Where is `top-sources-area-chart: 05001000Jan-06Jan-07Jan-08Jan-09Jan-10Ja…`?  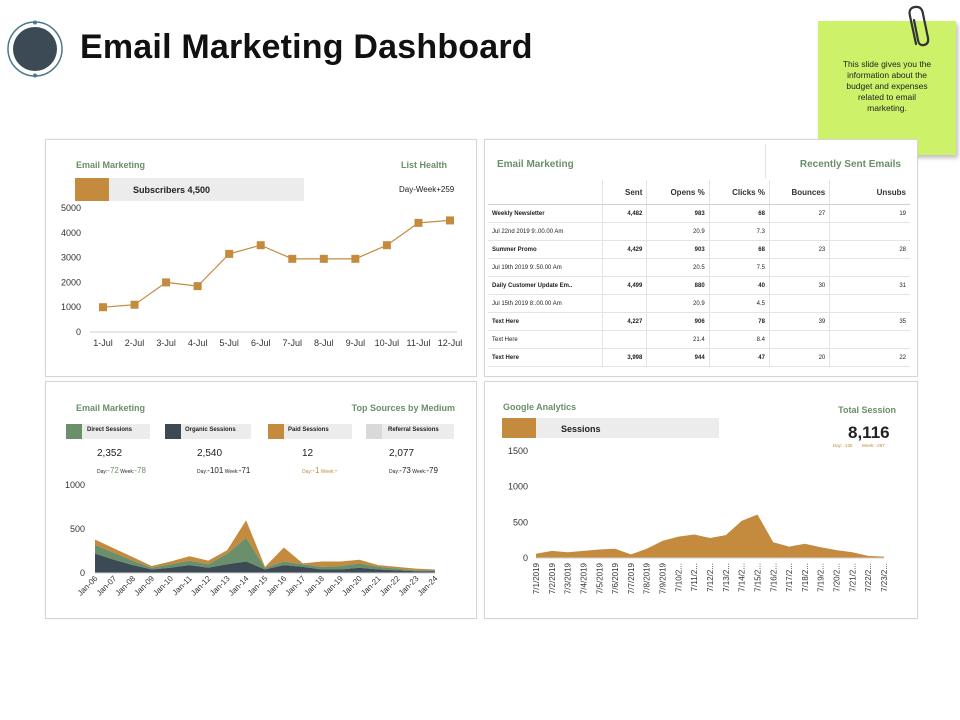
top-sources-area-chart: 05001000Jan-06Jan-07Jan-08Jan-09Jan-10Ja… is located at coordinates (252, 539).